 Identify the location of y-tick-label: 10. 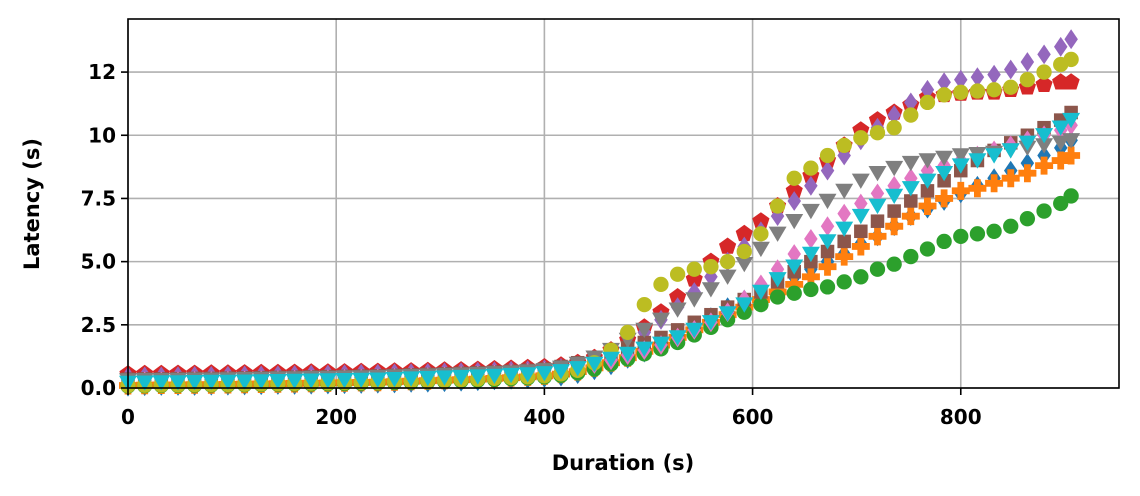
(102, 135).